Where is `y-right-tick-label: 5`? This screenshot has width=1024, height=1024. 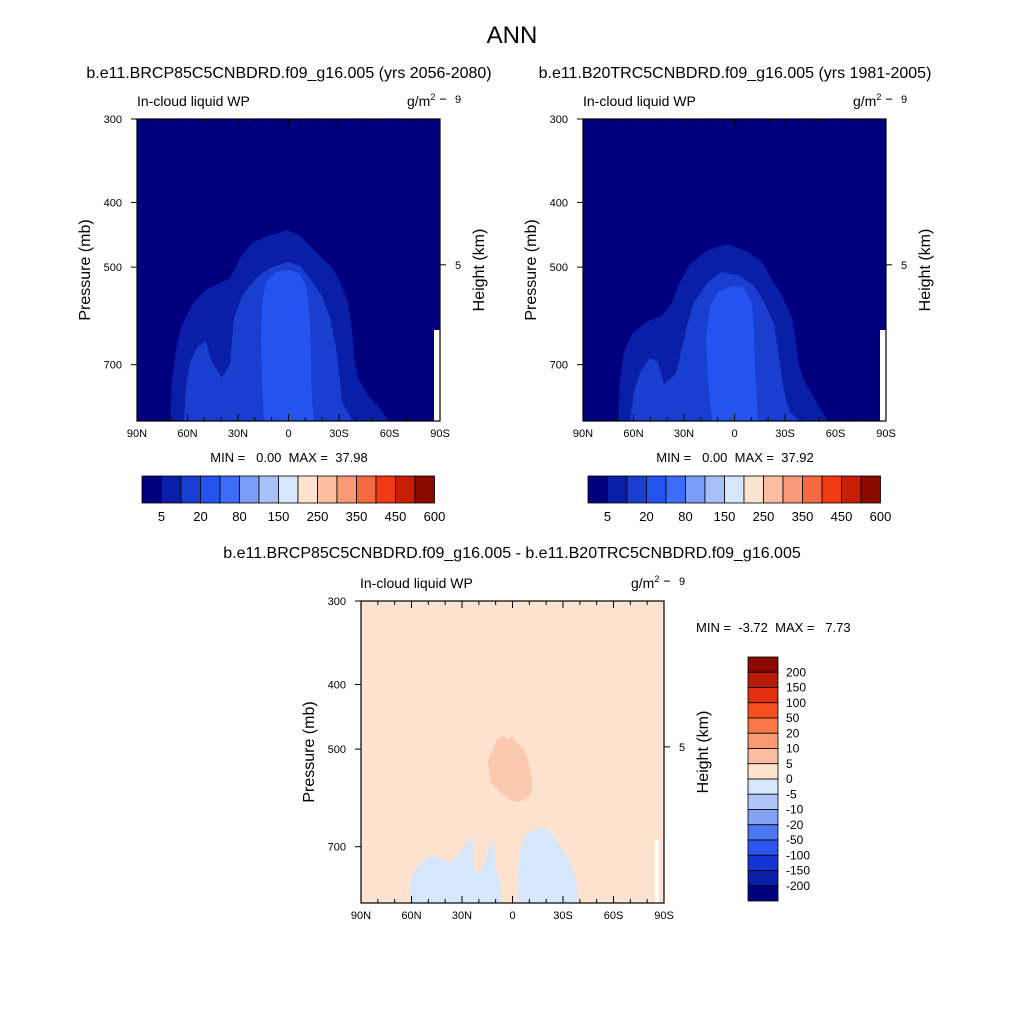
y-right-tick-label: 5 is located at coordinates (904, 266).